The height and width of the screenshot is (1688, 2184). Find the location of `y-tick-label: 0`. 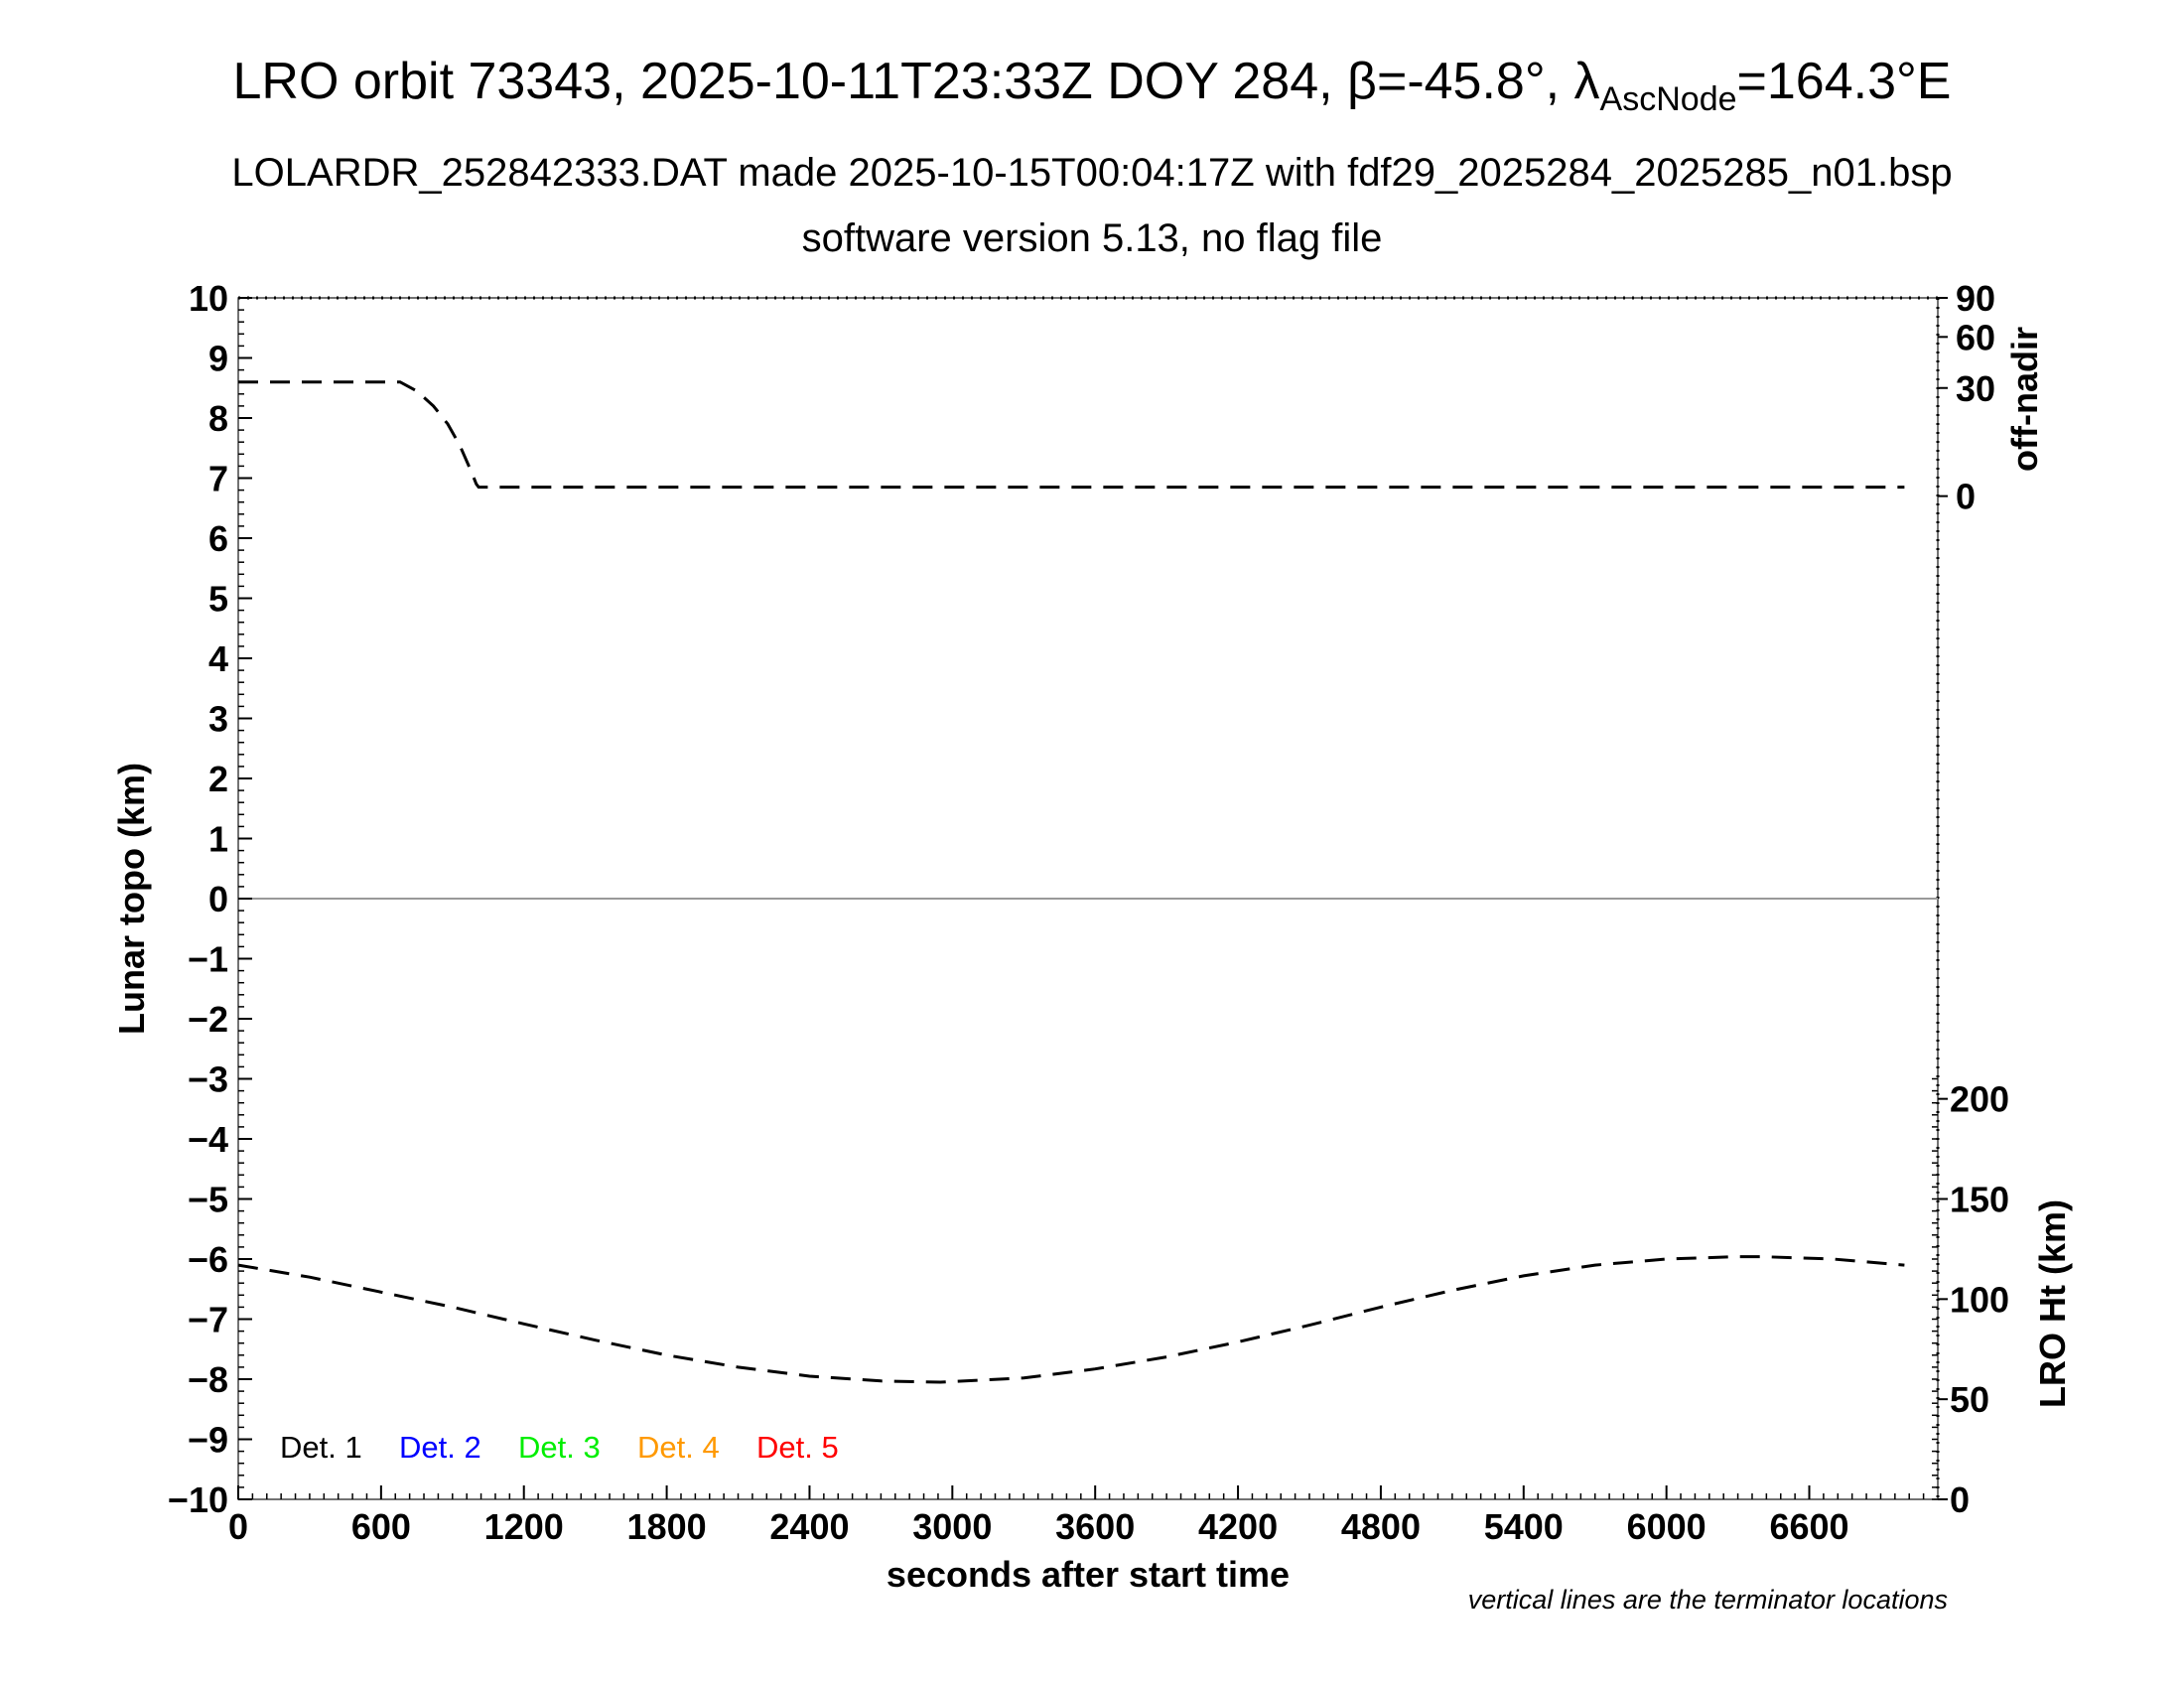

y-tick-label: 0 is located at coordinates (218, 899).